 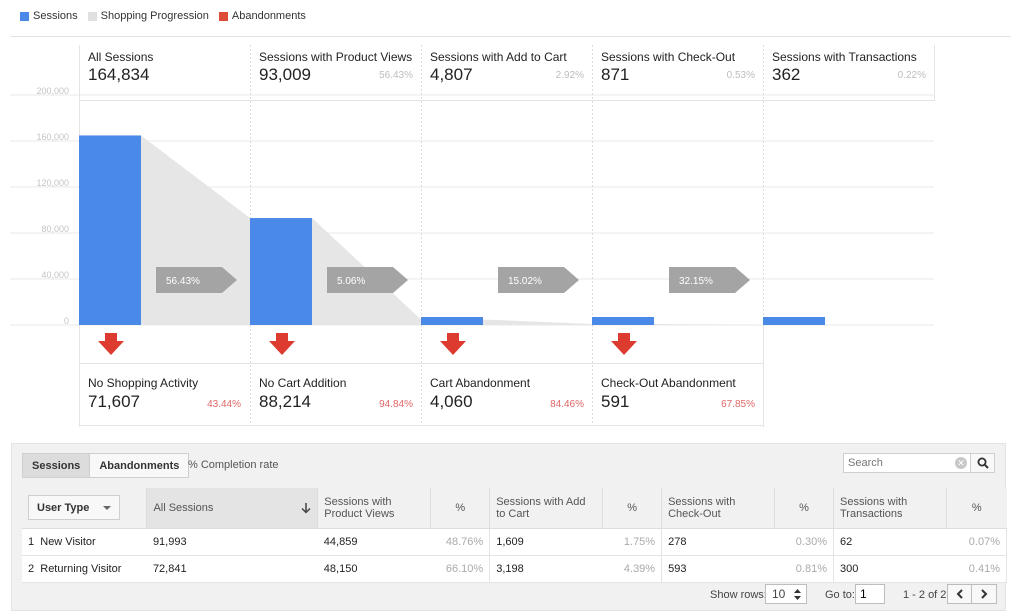 I want to click on stage-value: 362, so click(x=786, y=74).